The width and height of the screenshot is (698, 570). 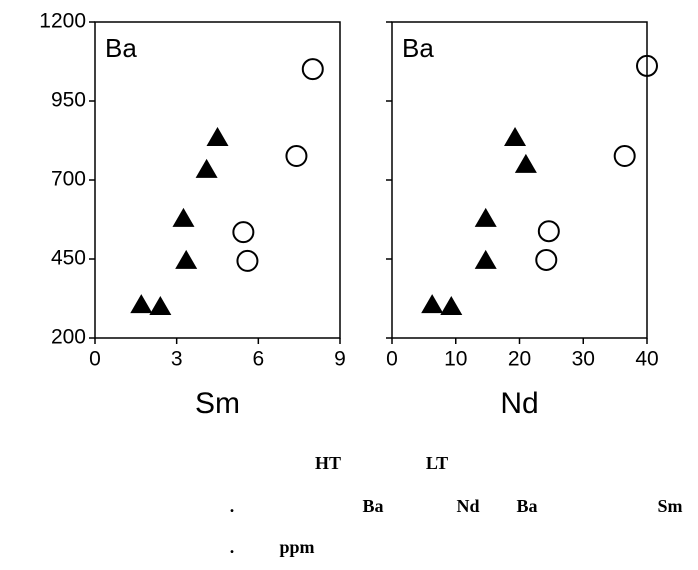 What do you see at coordinates (68, 179) in the screenshot?
I see `y-tick-label: 700` at bounding box center [68, 179].